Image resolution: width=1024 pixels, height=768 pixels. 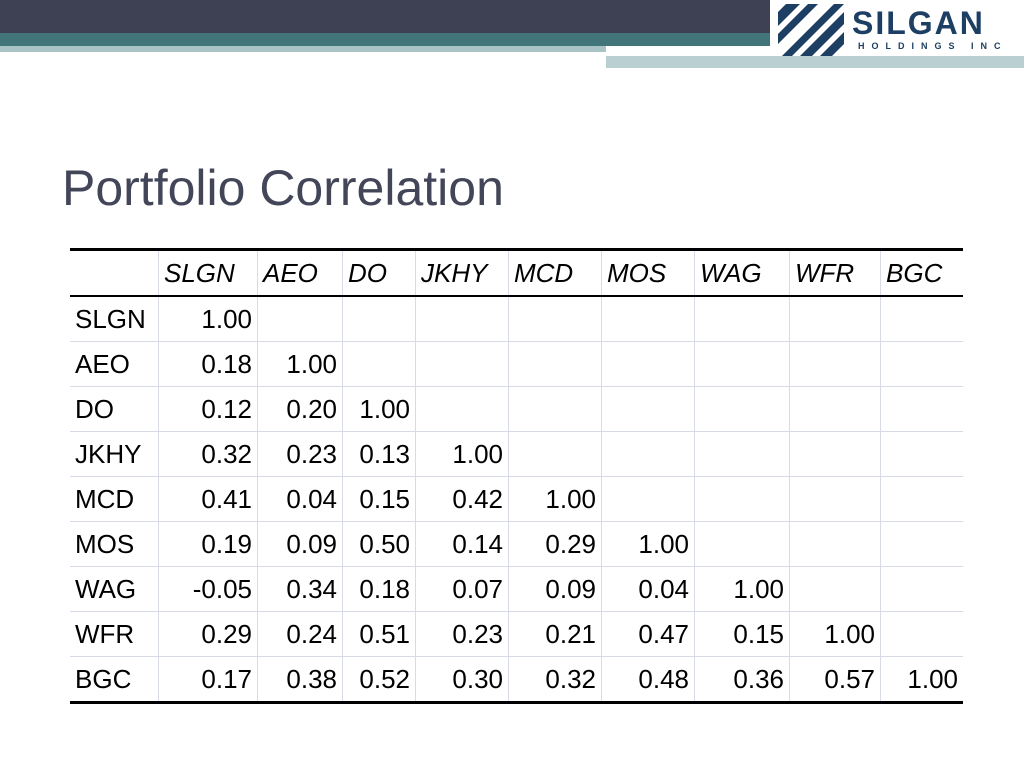 I want to click on table-row: DO 0.12 0.20 1.00, so click(x=516, y=409).